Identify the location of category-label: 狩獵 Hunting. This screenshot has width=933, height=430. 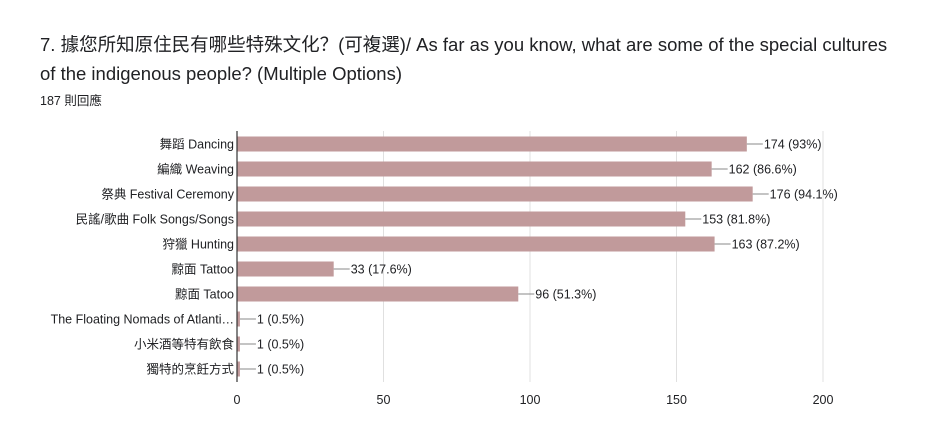
(198, 244).